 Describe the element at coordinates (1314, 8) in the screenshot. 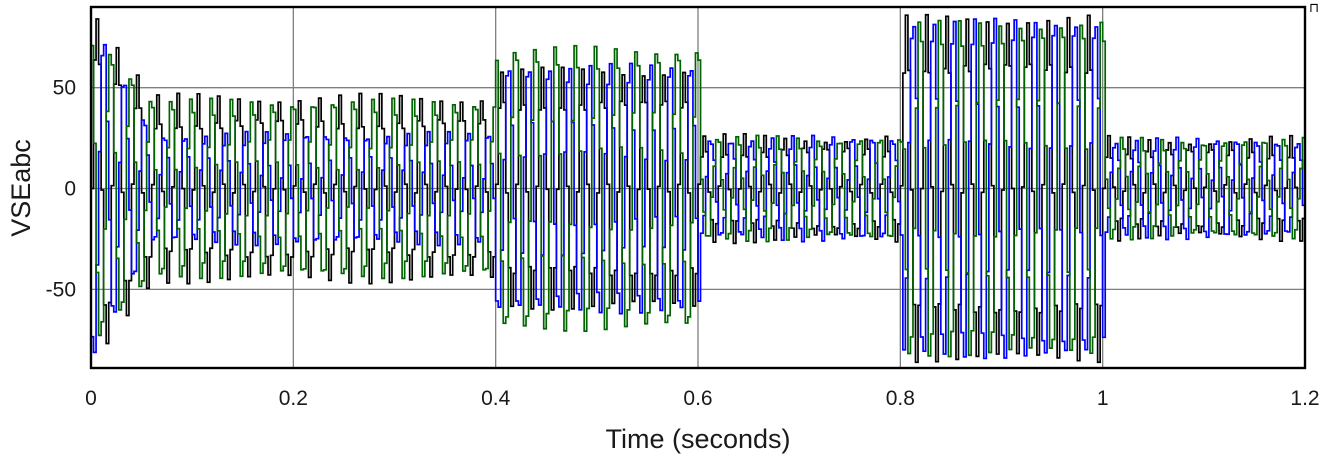

I see `corner-glyph-icon: ⊓` at that location.